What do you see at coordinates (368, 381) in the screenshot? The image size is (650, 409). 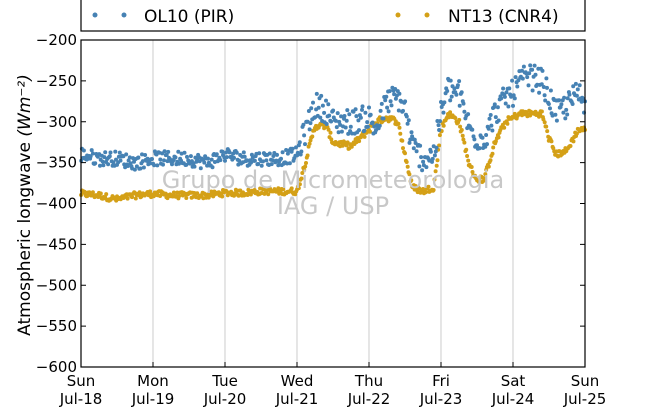 I see `x-tick-day-4: Thu` at bounding box center [368, 381].